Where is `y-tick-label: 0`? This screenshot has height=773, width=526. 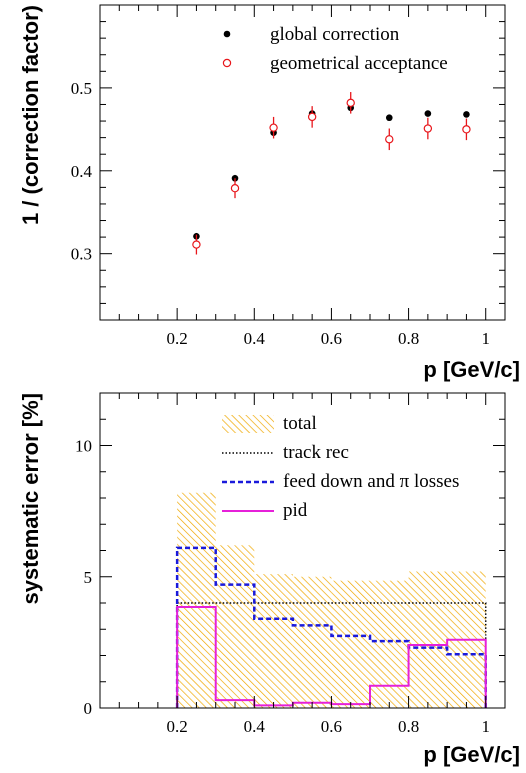 y-tick-label: 0 is located at coordinates (88, 708).